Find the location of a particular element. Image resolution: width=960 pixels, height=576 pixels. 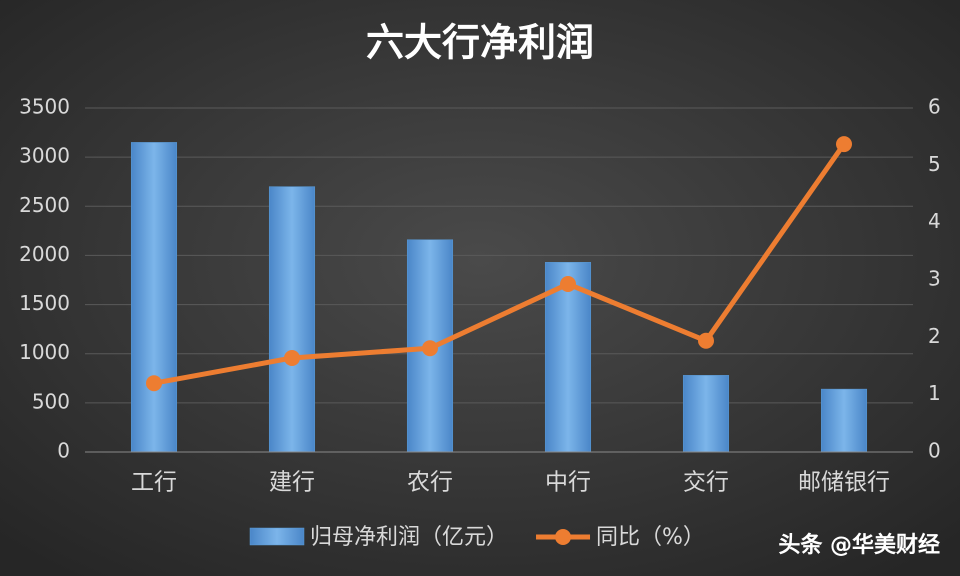

y2-tick-label: 3 is located at coordinates (934, 279).